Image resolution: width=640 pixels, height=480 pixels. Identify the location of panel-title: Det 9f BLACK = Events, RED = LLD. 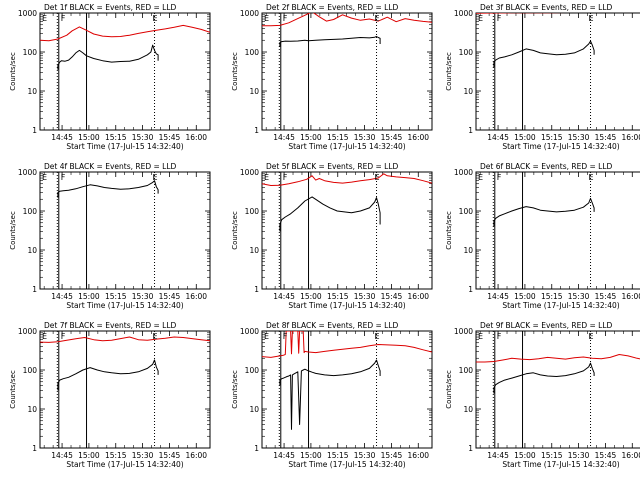
(546, 325).